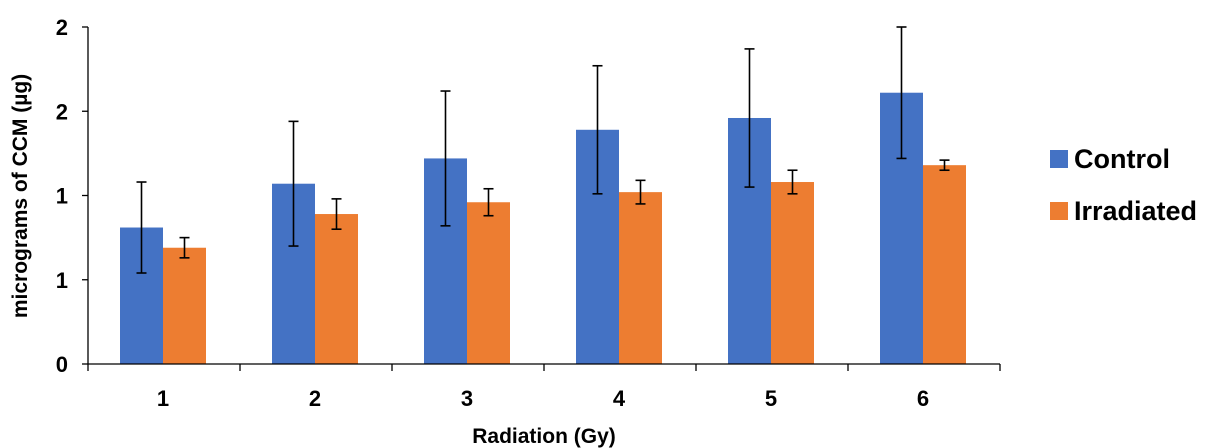  Describe the element at coordinates (1123, 185) in the screenshot. I see `legend: Control Irradiated` at that location.